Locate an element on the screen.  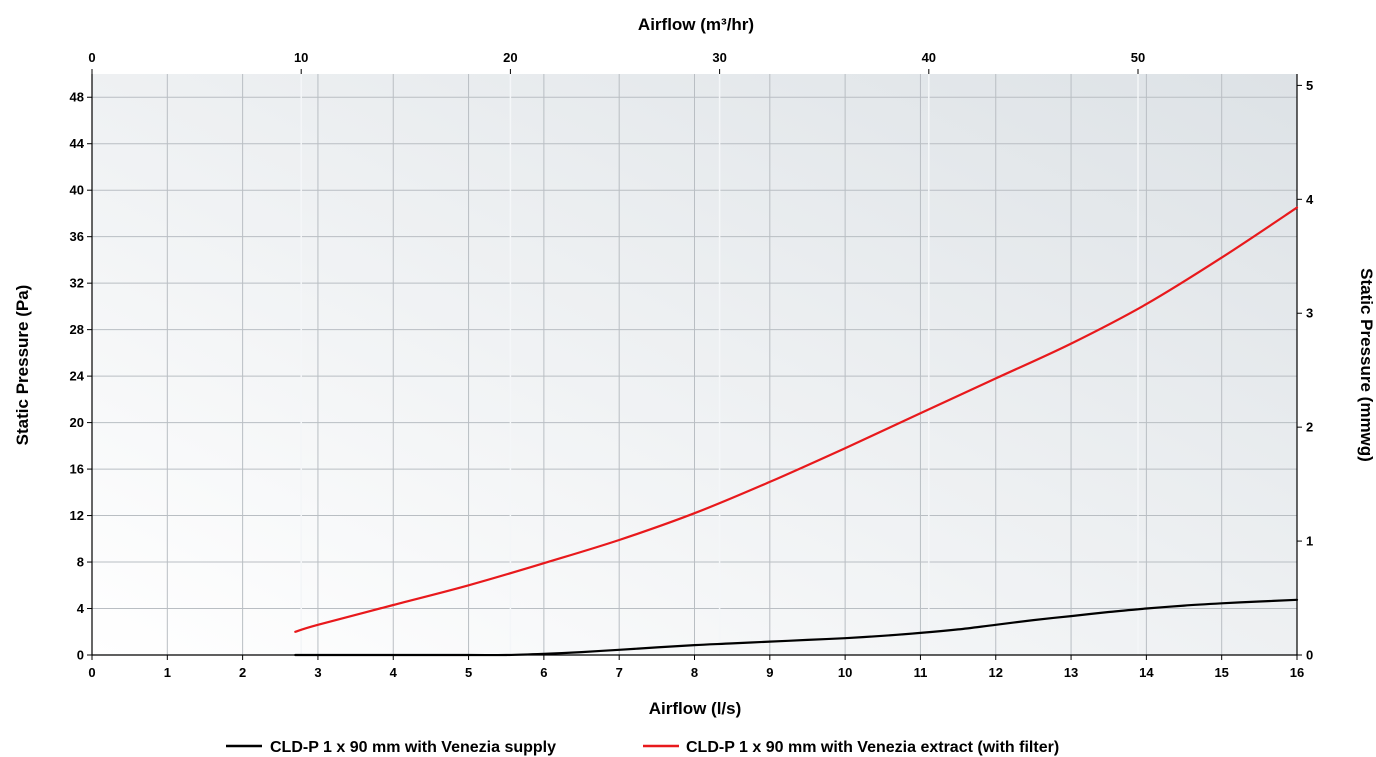
top-tick-label: 10 is located at coordinates (301, 57).